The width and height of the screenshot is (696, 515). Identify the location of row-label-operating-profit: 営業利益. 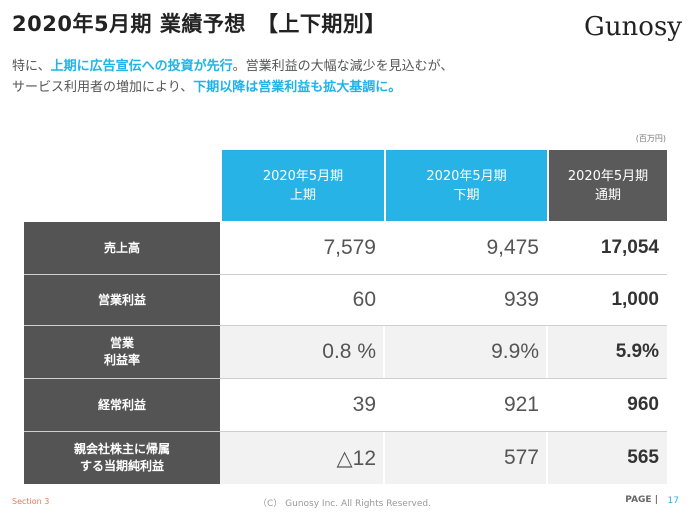
(122, 300).